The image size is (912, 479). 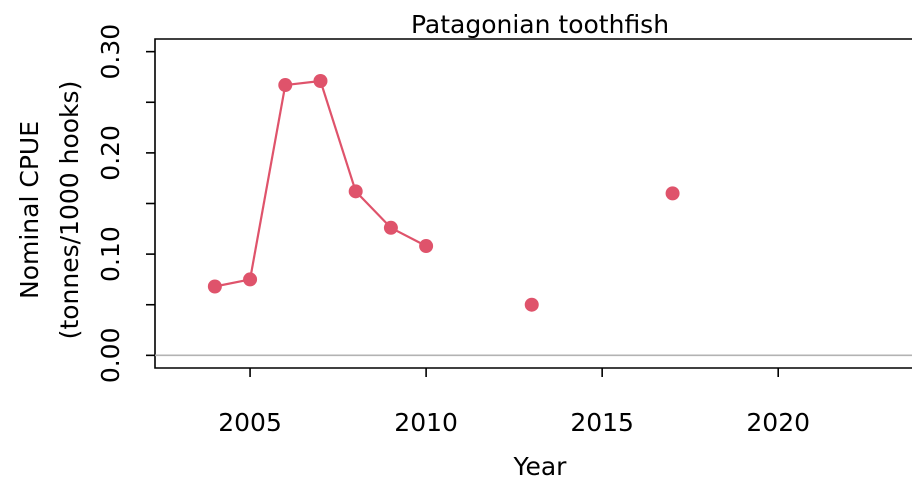 I want to click on y-tick-label: 0.20, so click(x=110, y=153).